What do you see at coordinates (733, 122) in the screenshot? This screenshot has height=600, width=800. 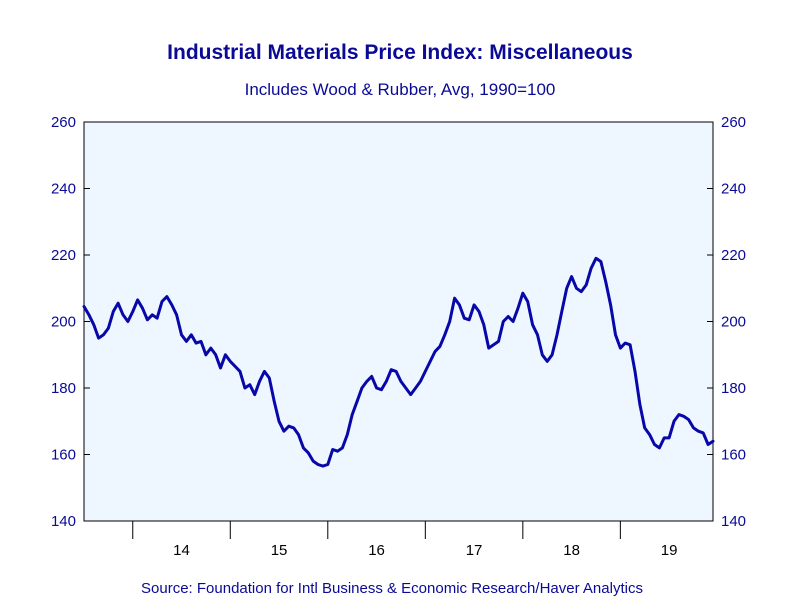 I see `y-tick-label-right: 260` at bounding box center [733, 122].